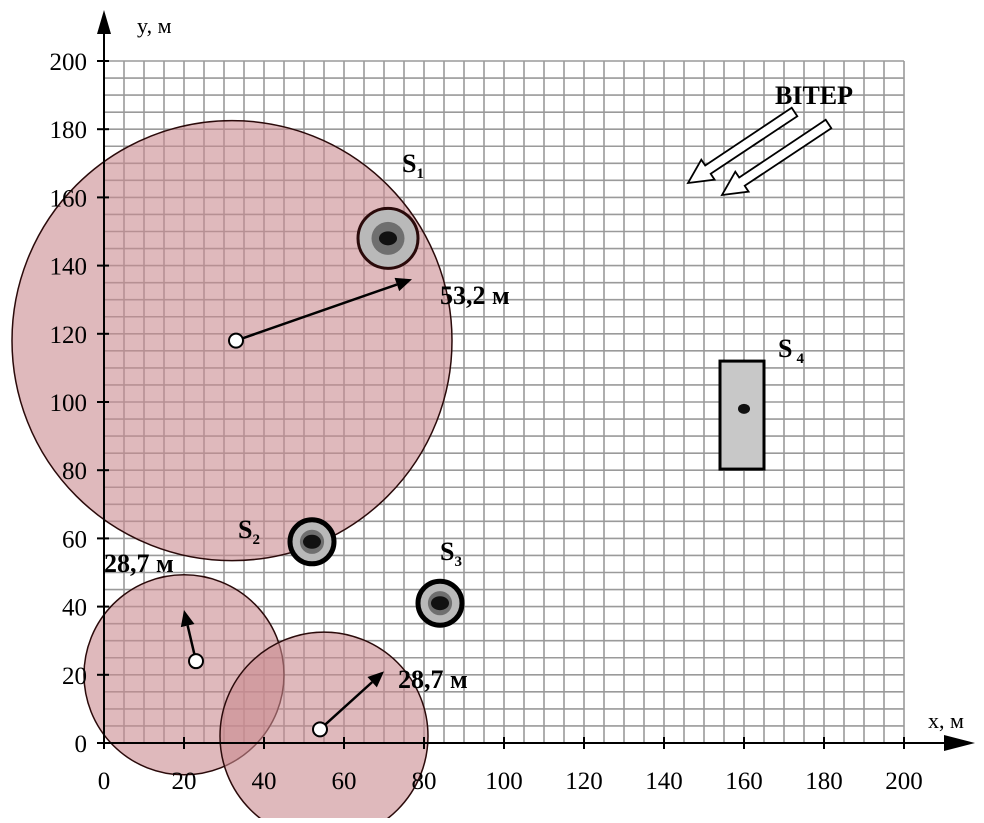  I want to click on y-tick-label: 140, so click(69, 267).